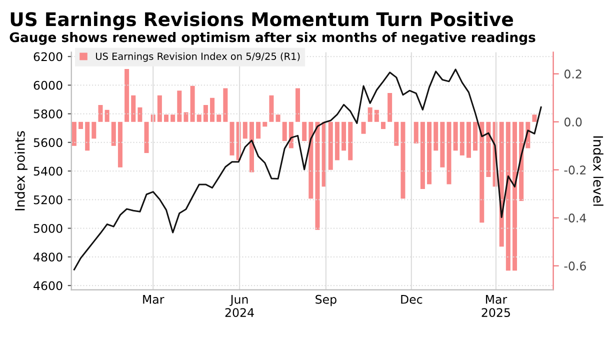 This screenshot has width=610, height=337. I want to click on x-tick-label: Jun 2024, so click(239, 306).